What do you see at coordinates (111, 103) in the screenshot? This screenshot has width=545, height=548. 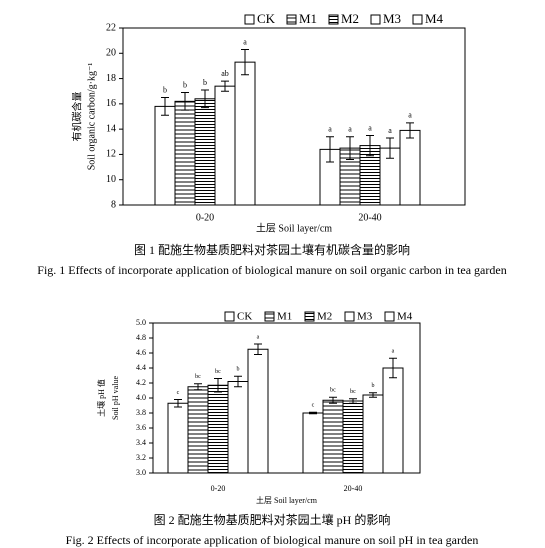 I see `y-tick-label: 16` at bounding box center [111, 103].